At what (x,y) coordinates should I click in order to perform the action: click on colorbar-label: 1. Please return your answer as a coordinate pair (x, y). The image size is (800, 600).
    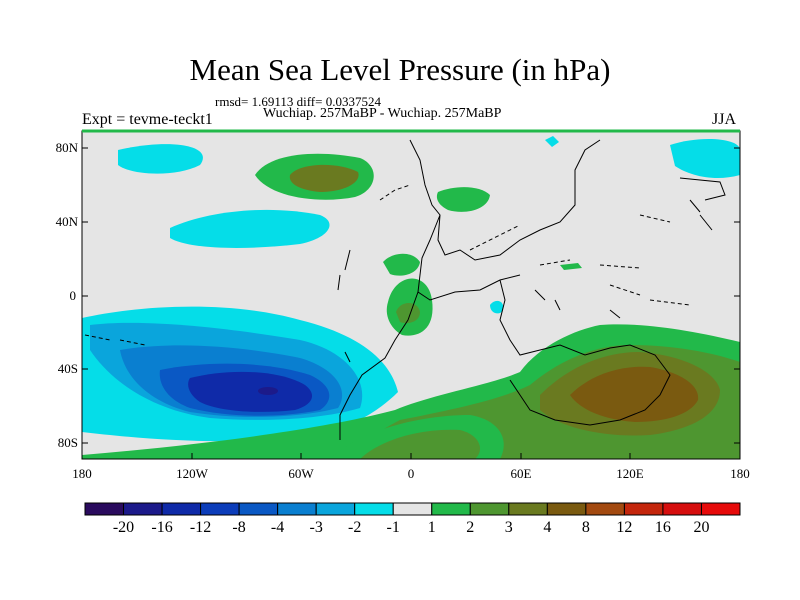
    Looking at the image, I should click on (431, 527).